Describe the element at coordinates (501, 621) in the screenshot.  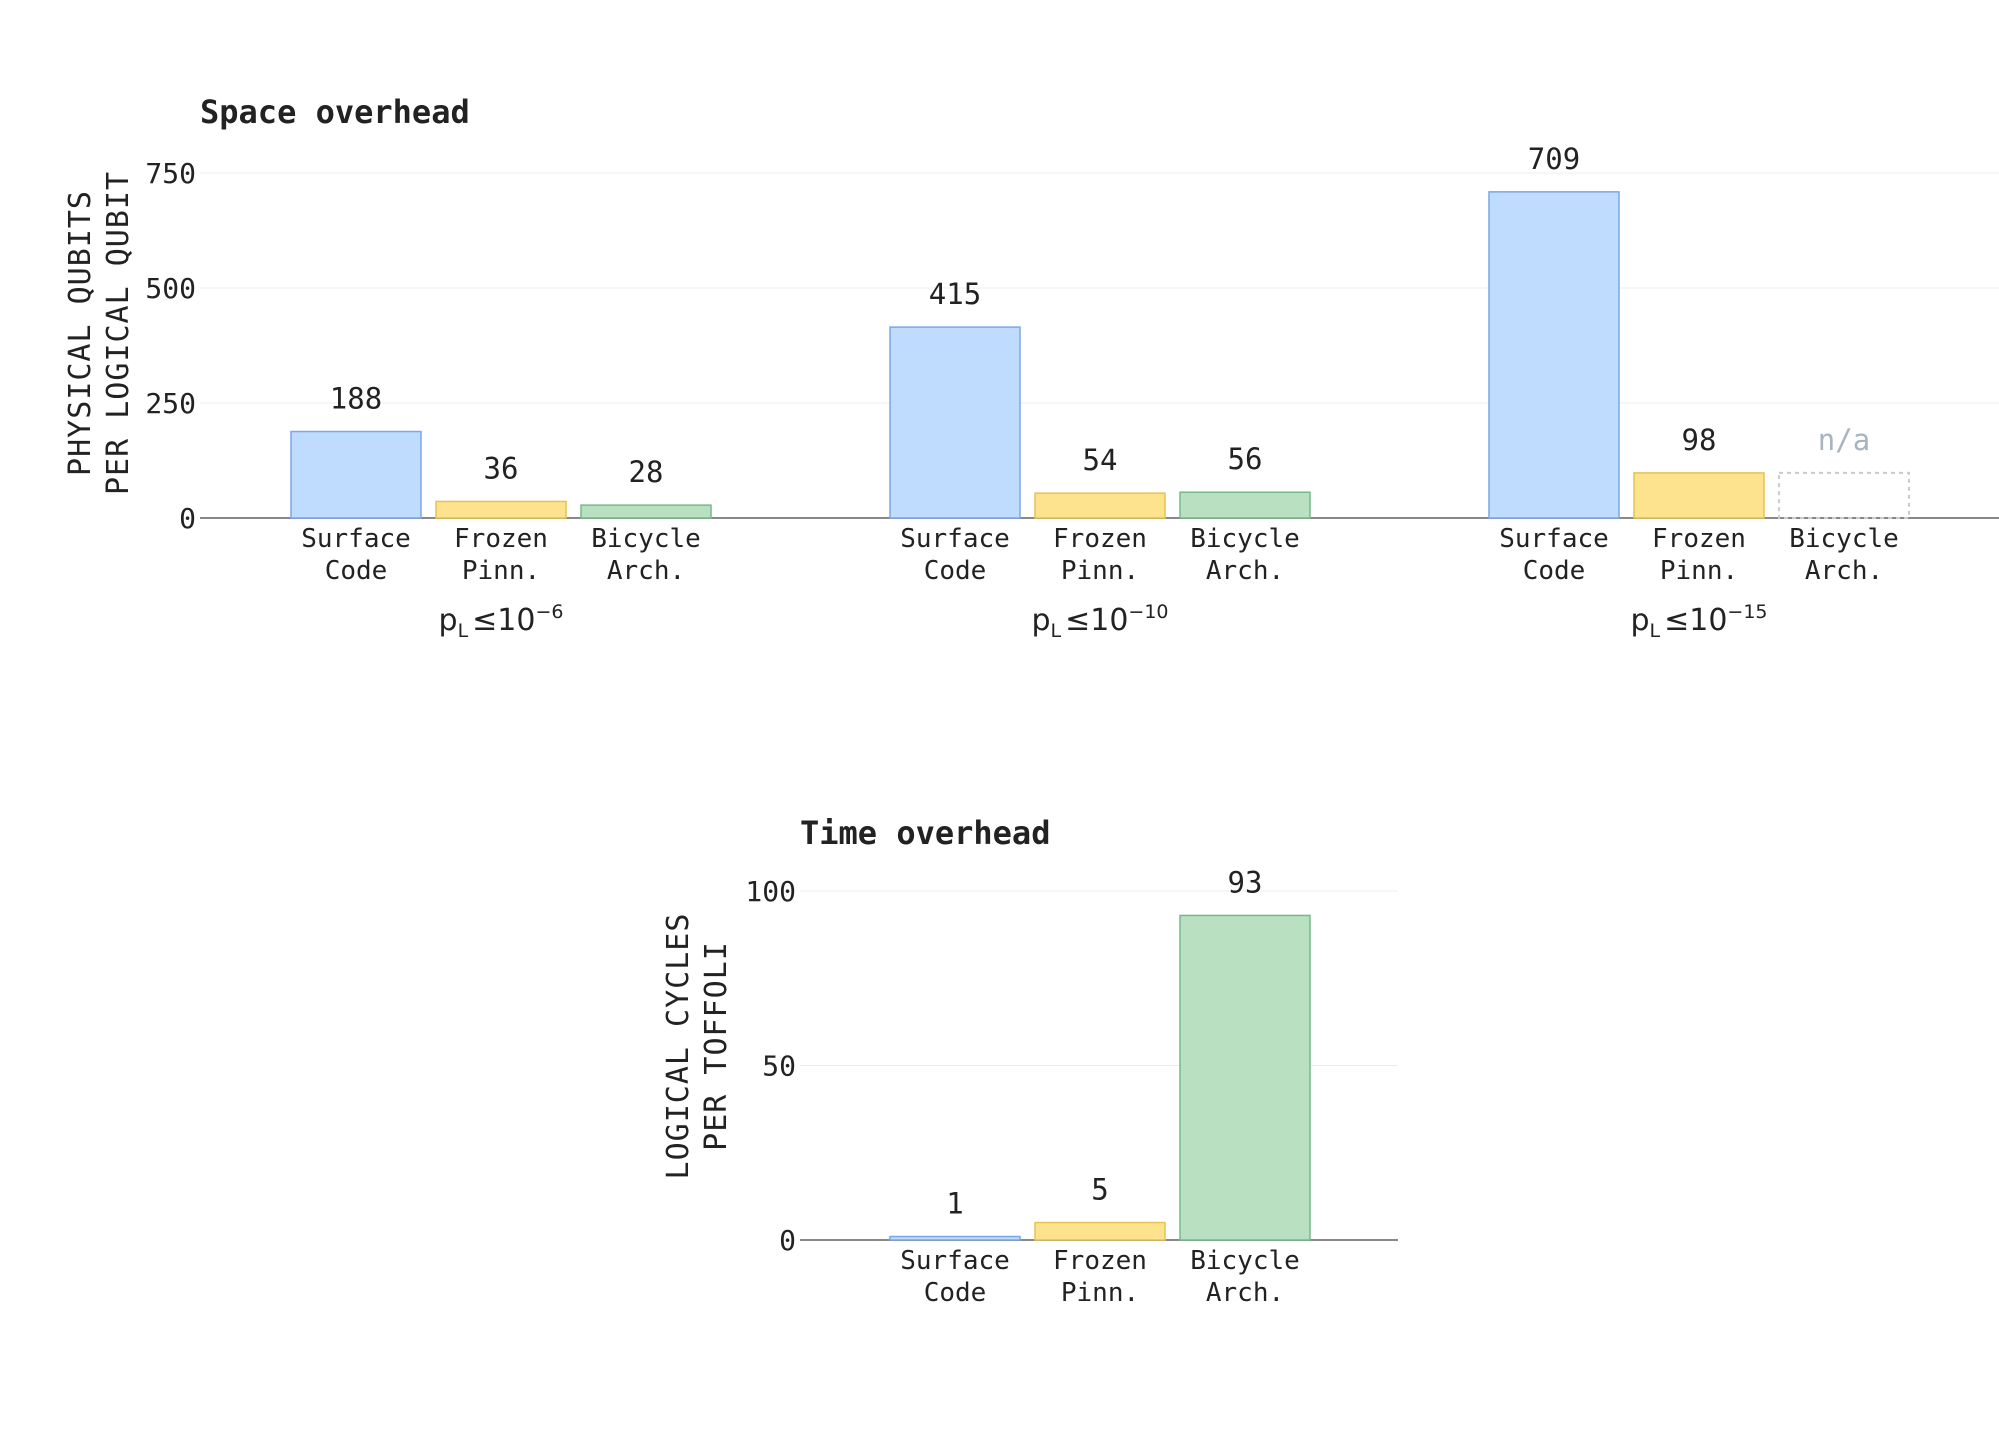
I see `space-group-label: pL ≤10−6` at that location.